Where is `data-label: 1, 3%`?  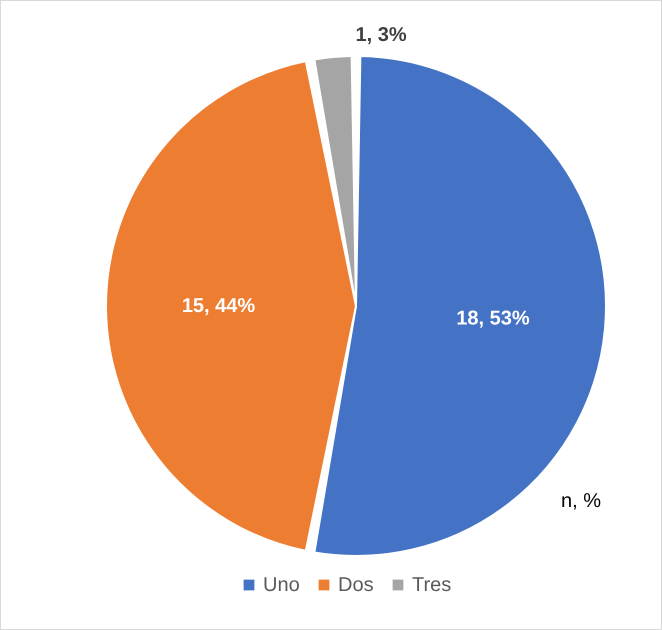
data-label: 1, 3% is located at coordinates (381, 35).